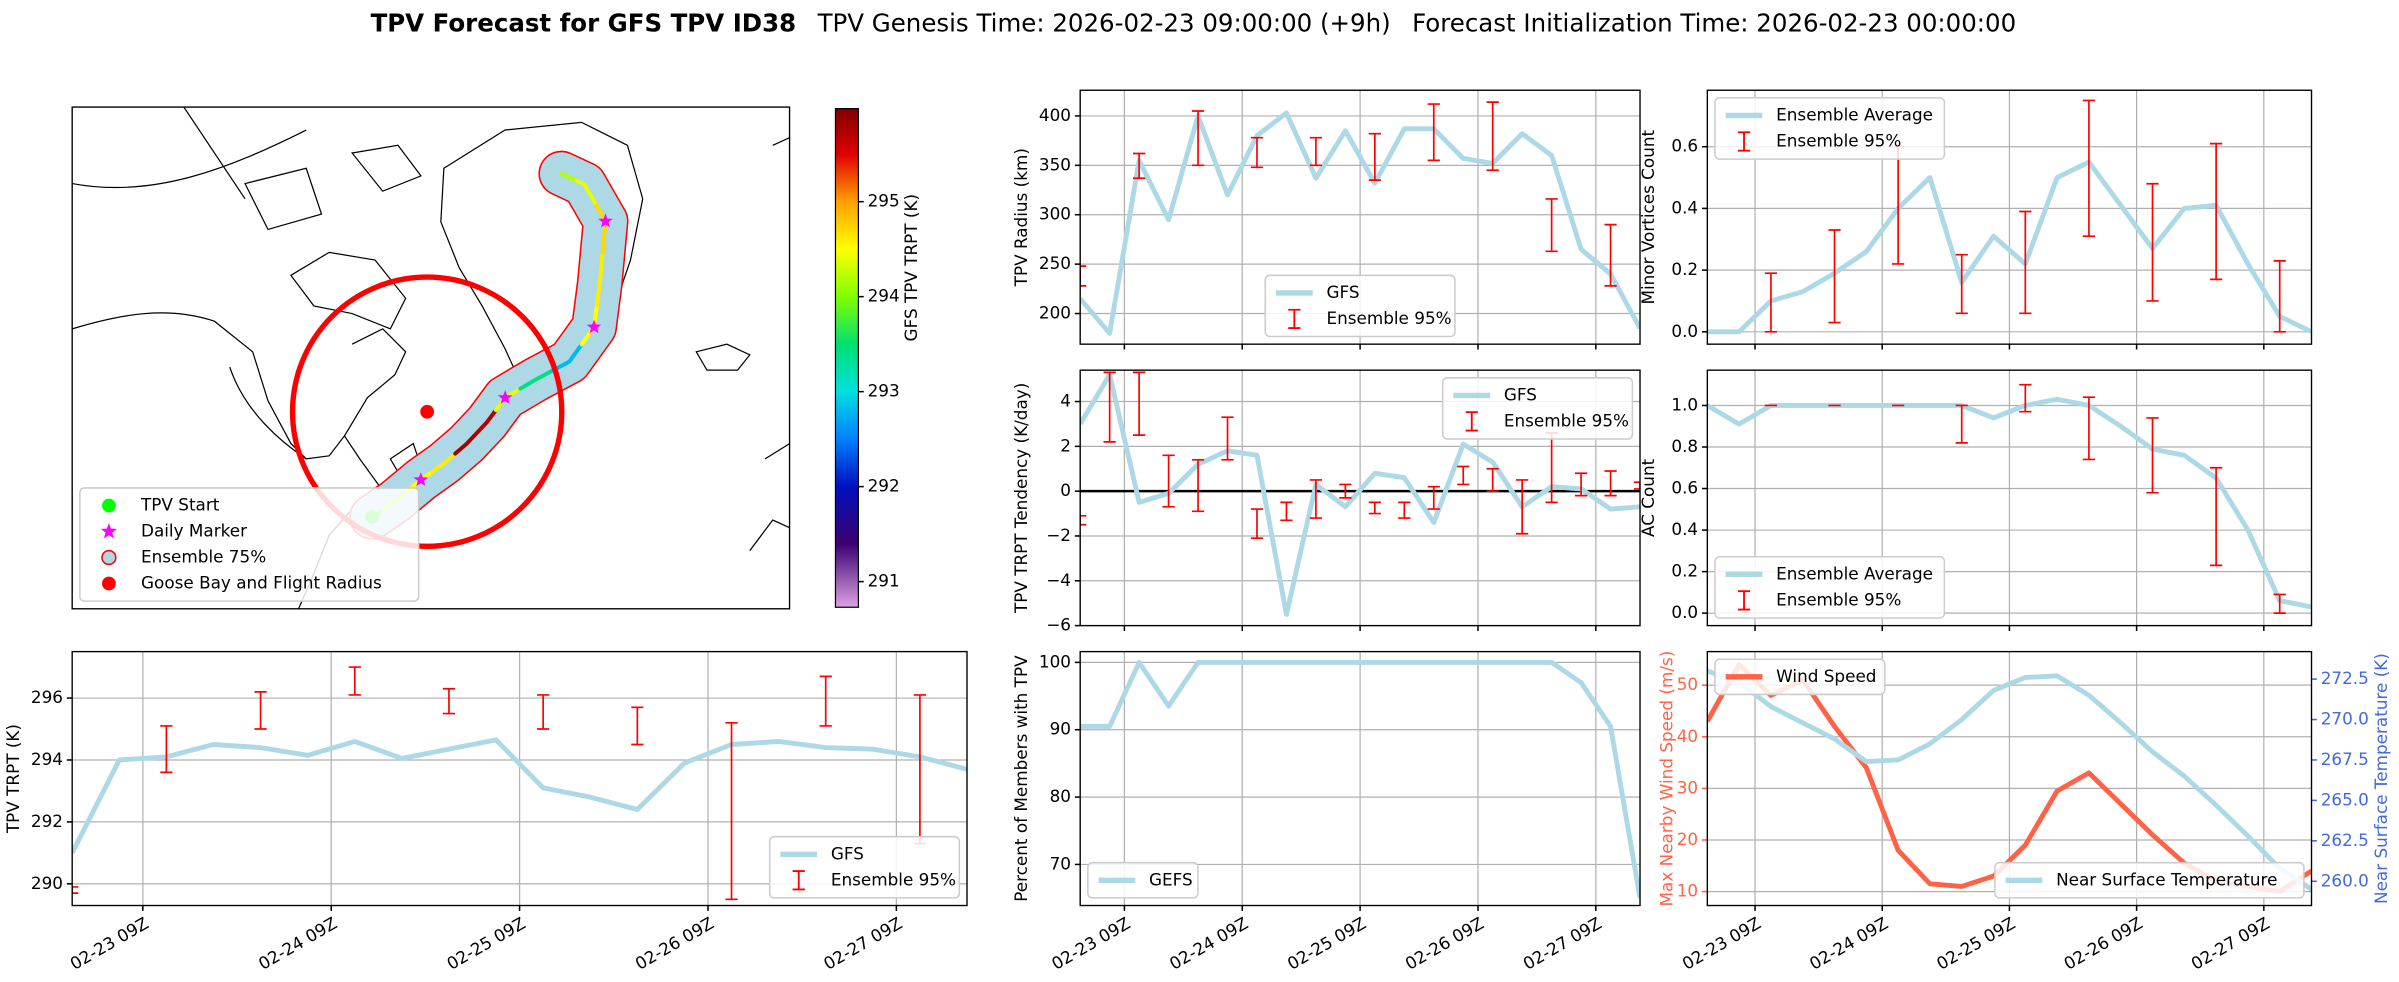 This screenshot has width=2399, height=982. What do you see at coordinates (847, 357) in the screenshot?
I see `colorbar` at bounding box center [847, 357].